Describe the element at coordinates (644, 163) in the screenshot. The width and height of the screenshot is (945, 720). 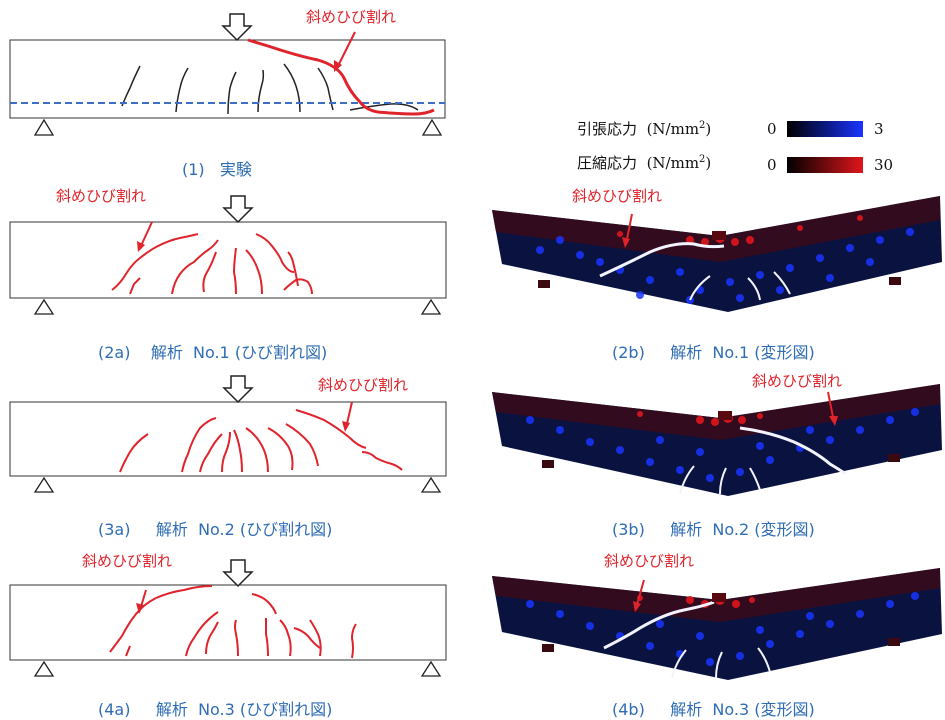
I see `legend-compression-label: 圧縮応力 (N/mm2)` at that location.